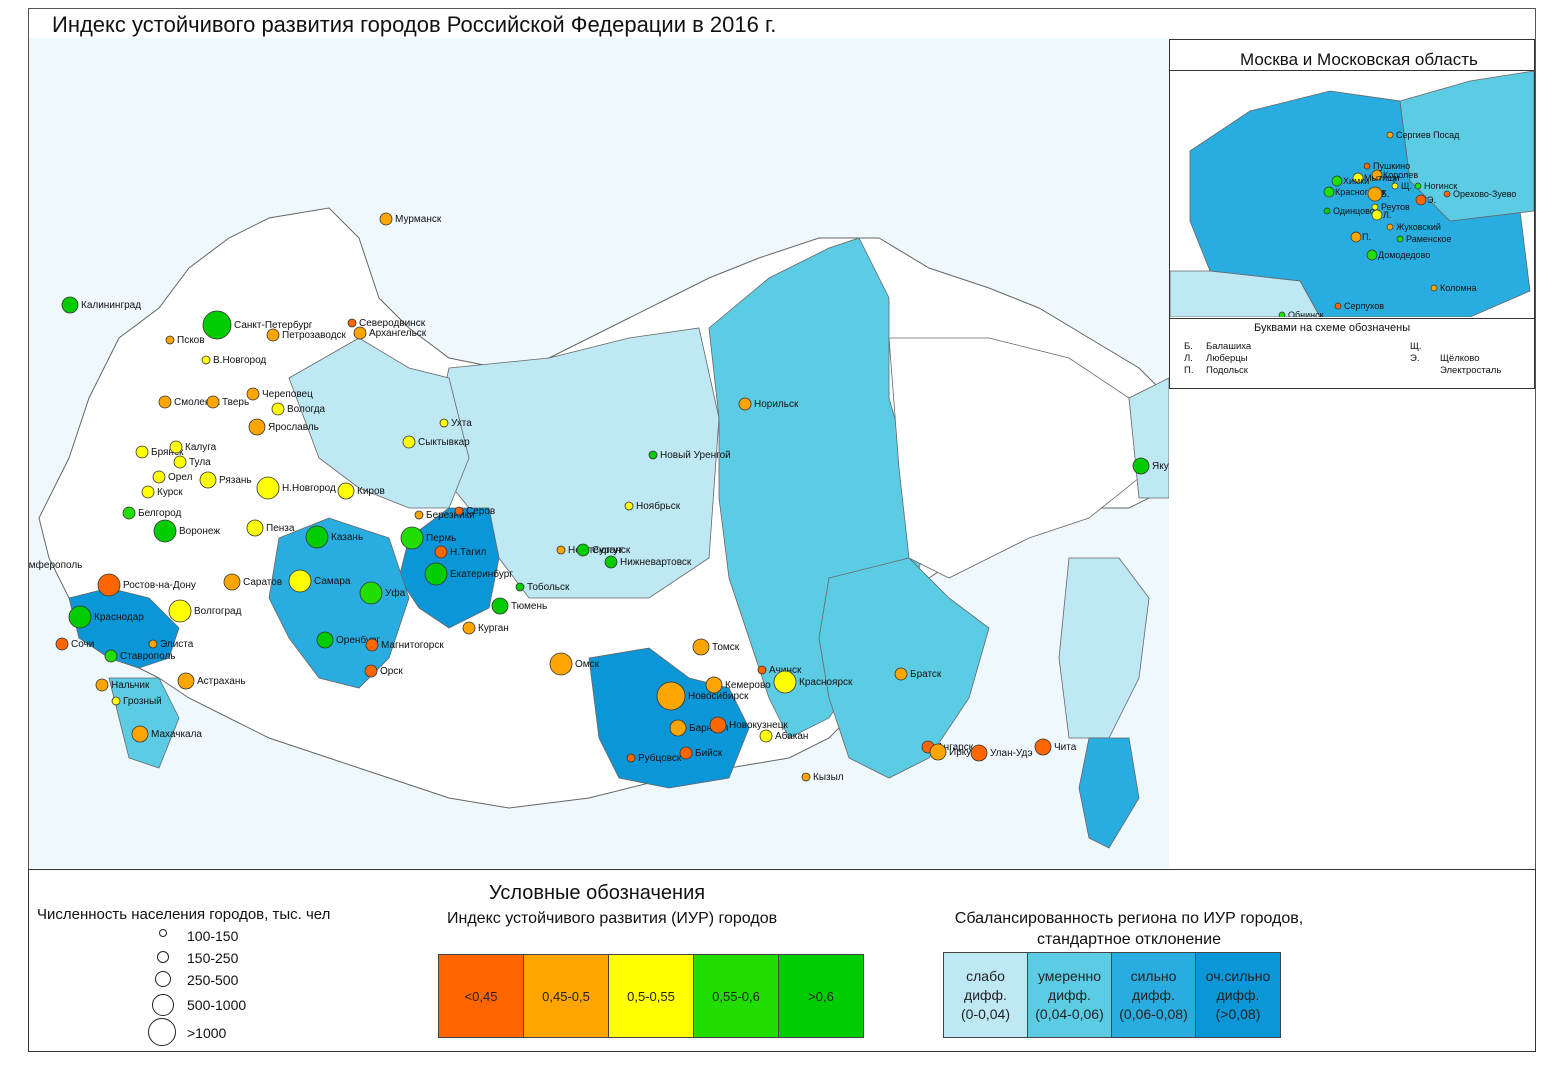 The width and height of the screenshot is (1547, 1075). I want to click on city-marker: Новый Уренгой, so click(689, 455).